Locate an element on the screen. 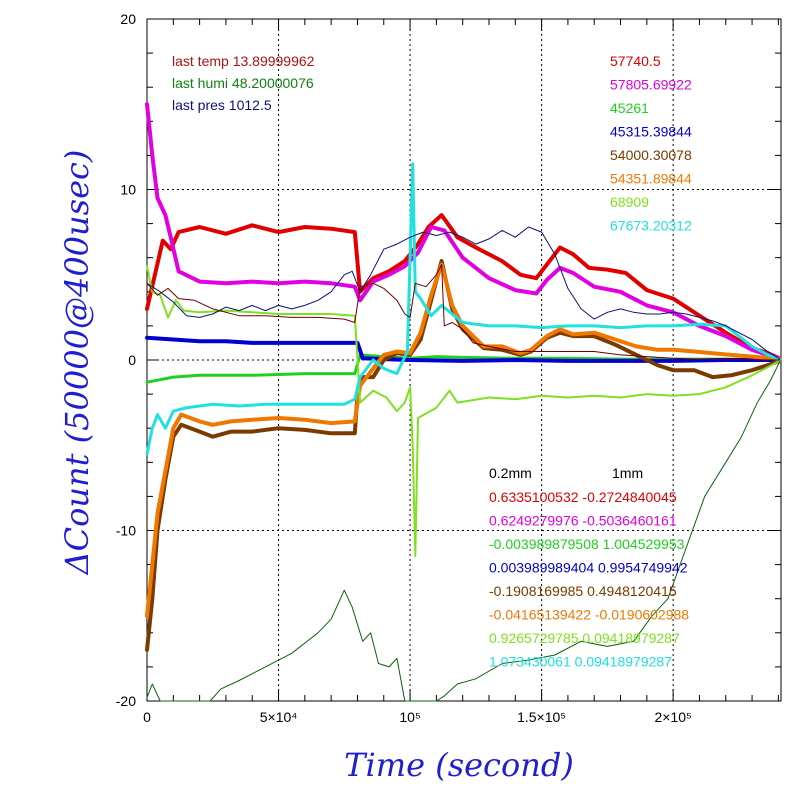 The image size is (797, 797). count-readout: 54000.30078 is located at coordinates (651, 155).